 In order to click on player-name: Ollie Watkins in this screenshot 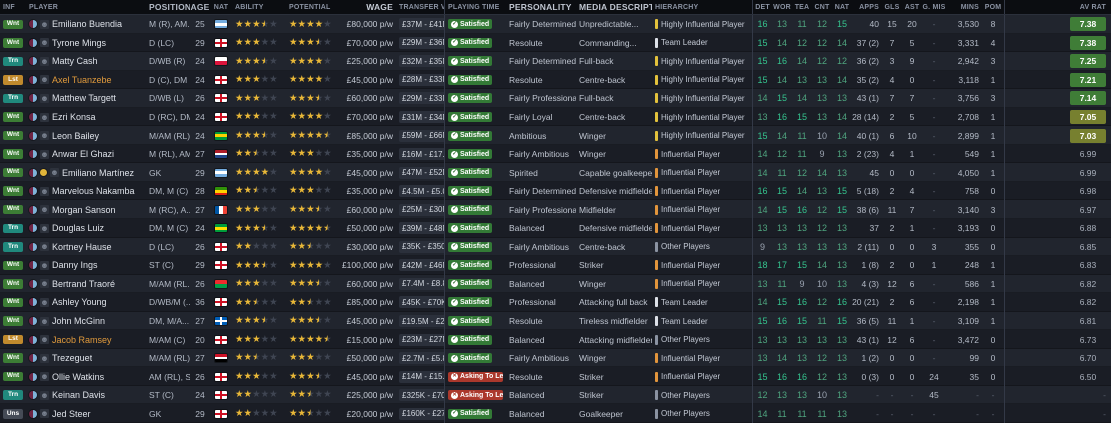, I will do `click(78, 376)`.